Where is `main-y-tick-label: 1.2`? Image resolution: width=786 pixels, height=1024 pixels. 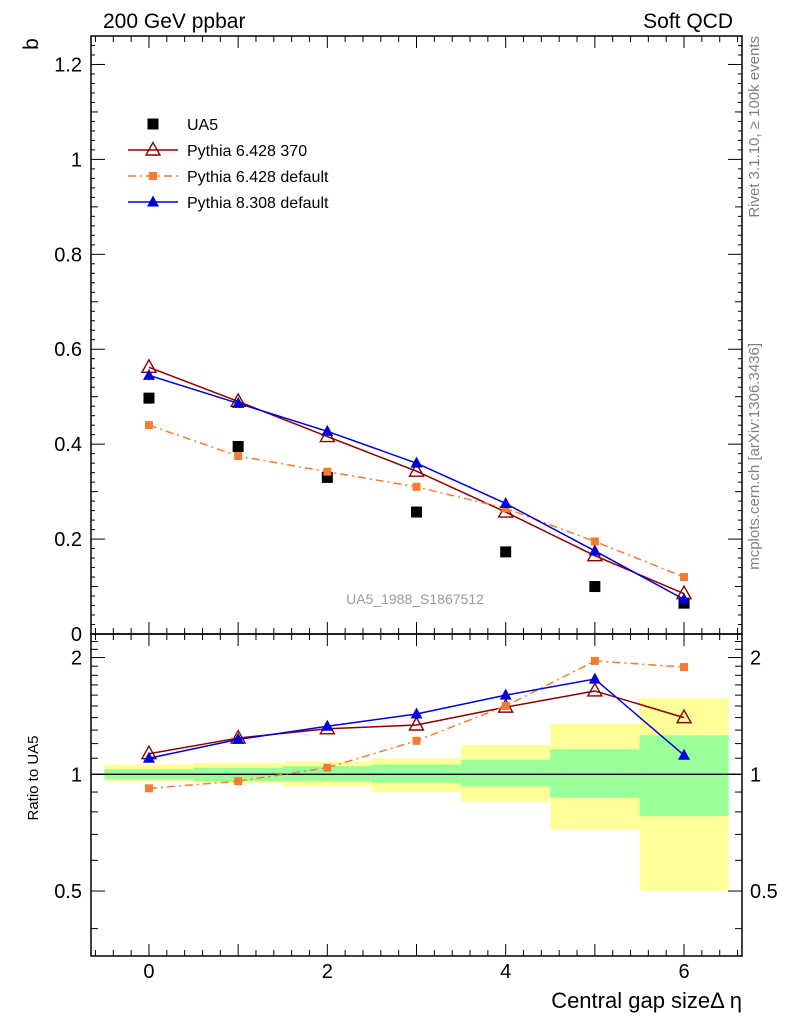 main-y-tick-label: 1.2 is located at coordinates (68, 65).